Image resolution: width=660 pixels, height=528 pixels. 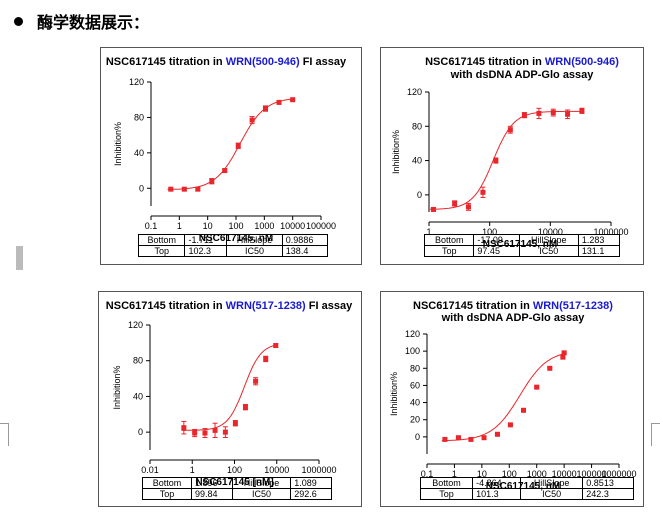 What do you see at coordinates (489, 232) in the screenshot?
I see `x-tick-label: 100` at bounding box center [489, 232].